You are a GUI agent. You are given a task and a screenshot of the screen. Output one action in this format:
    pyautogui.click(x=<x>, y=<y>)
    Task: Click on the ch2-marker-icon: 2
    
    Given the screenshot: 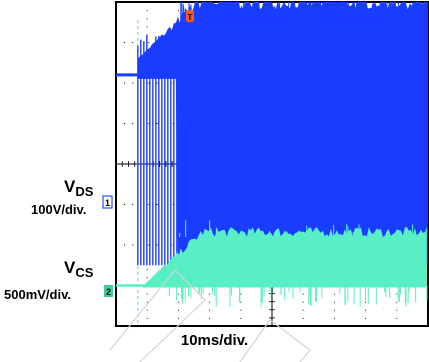 What is the action you would take?
    pyautogui.click(x=108, y=291)
    